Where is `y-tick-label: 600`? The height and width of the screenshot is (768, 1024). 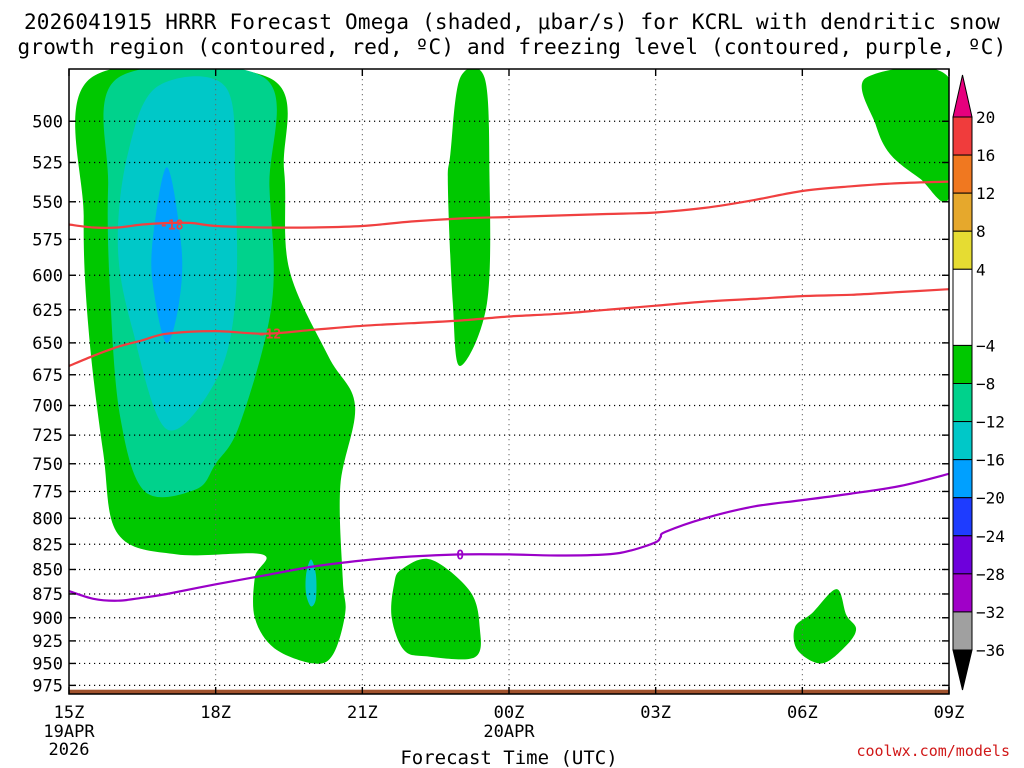 y-tick-label: 600 is located at coordinates (47, 276).